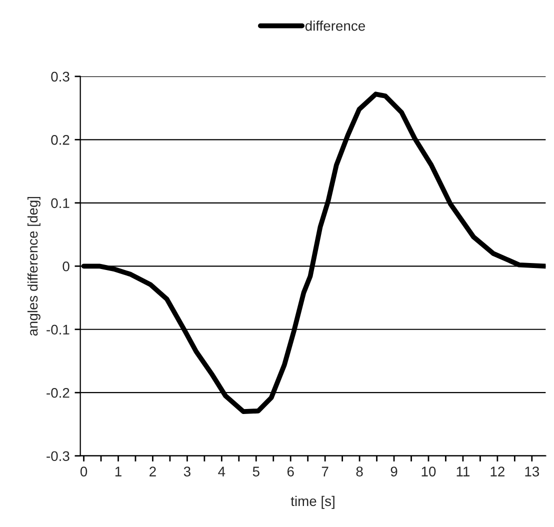  I want to click on x-tick-label: 7, so click(325, 471).